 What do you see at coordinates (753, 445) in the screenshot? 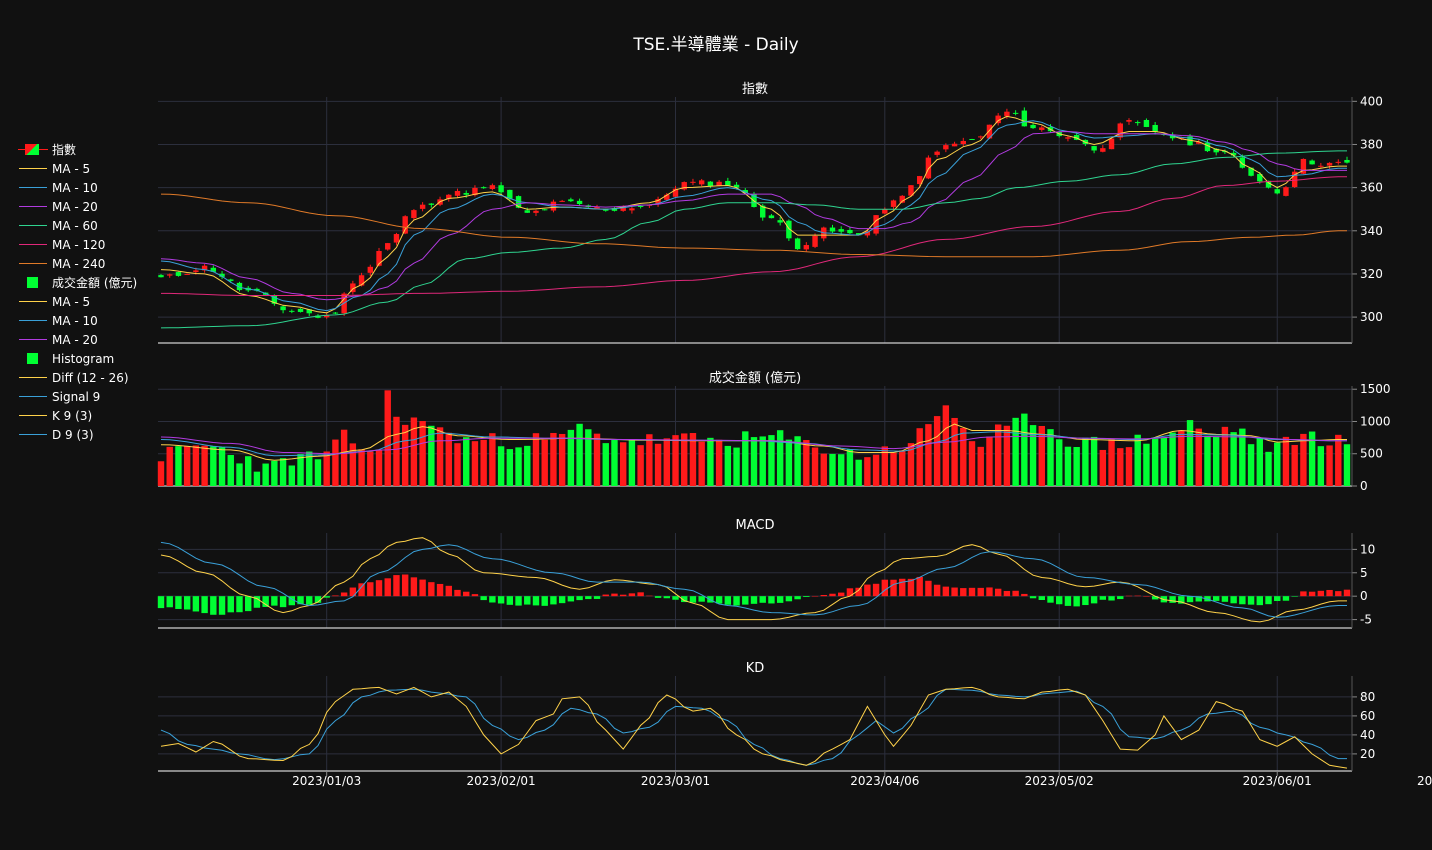
I see `volume-ma-line` at bounding box center [753, 445].